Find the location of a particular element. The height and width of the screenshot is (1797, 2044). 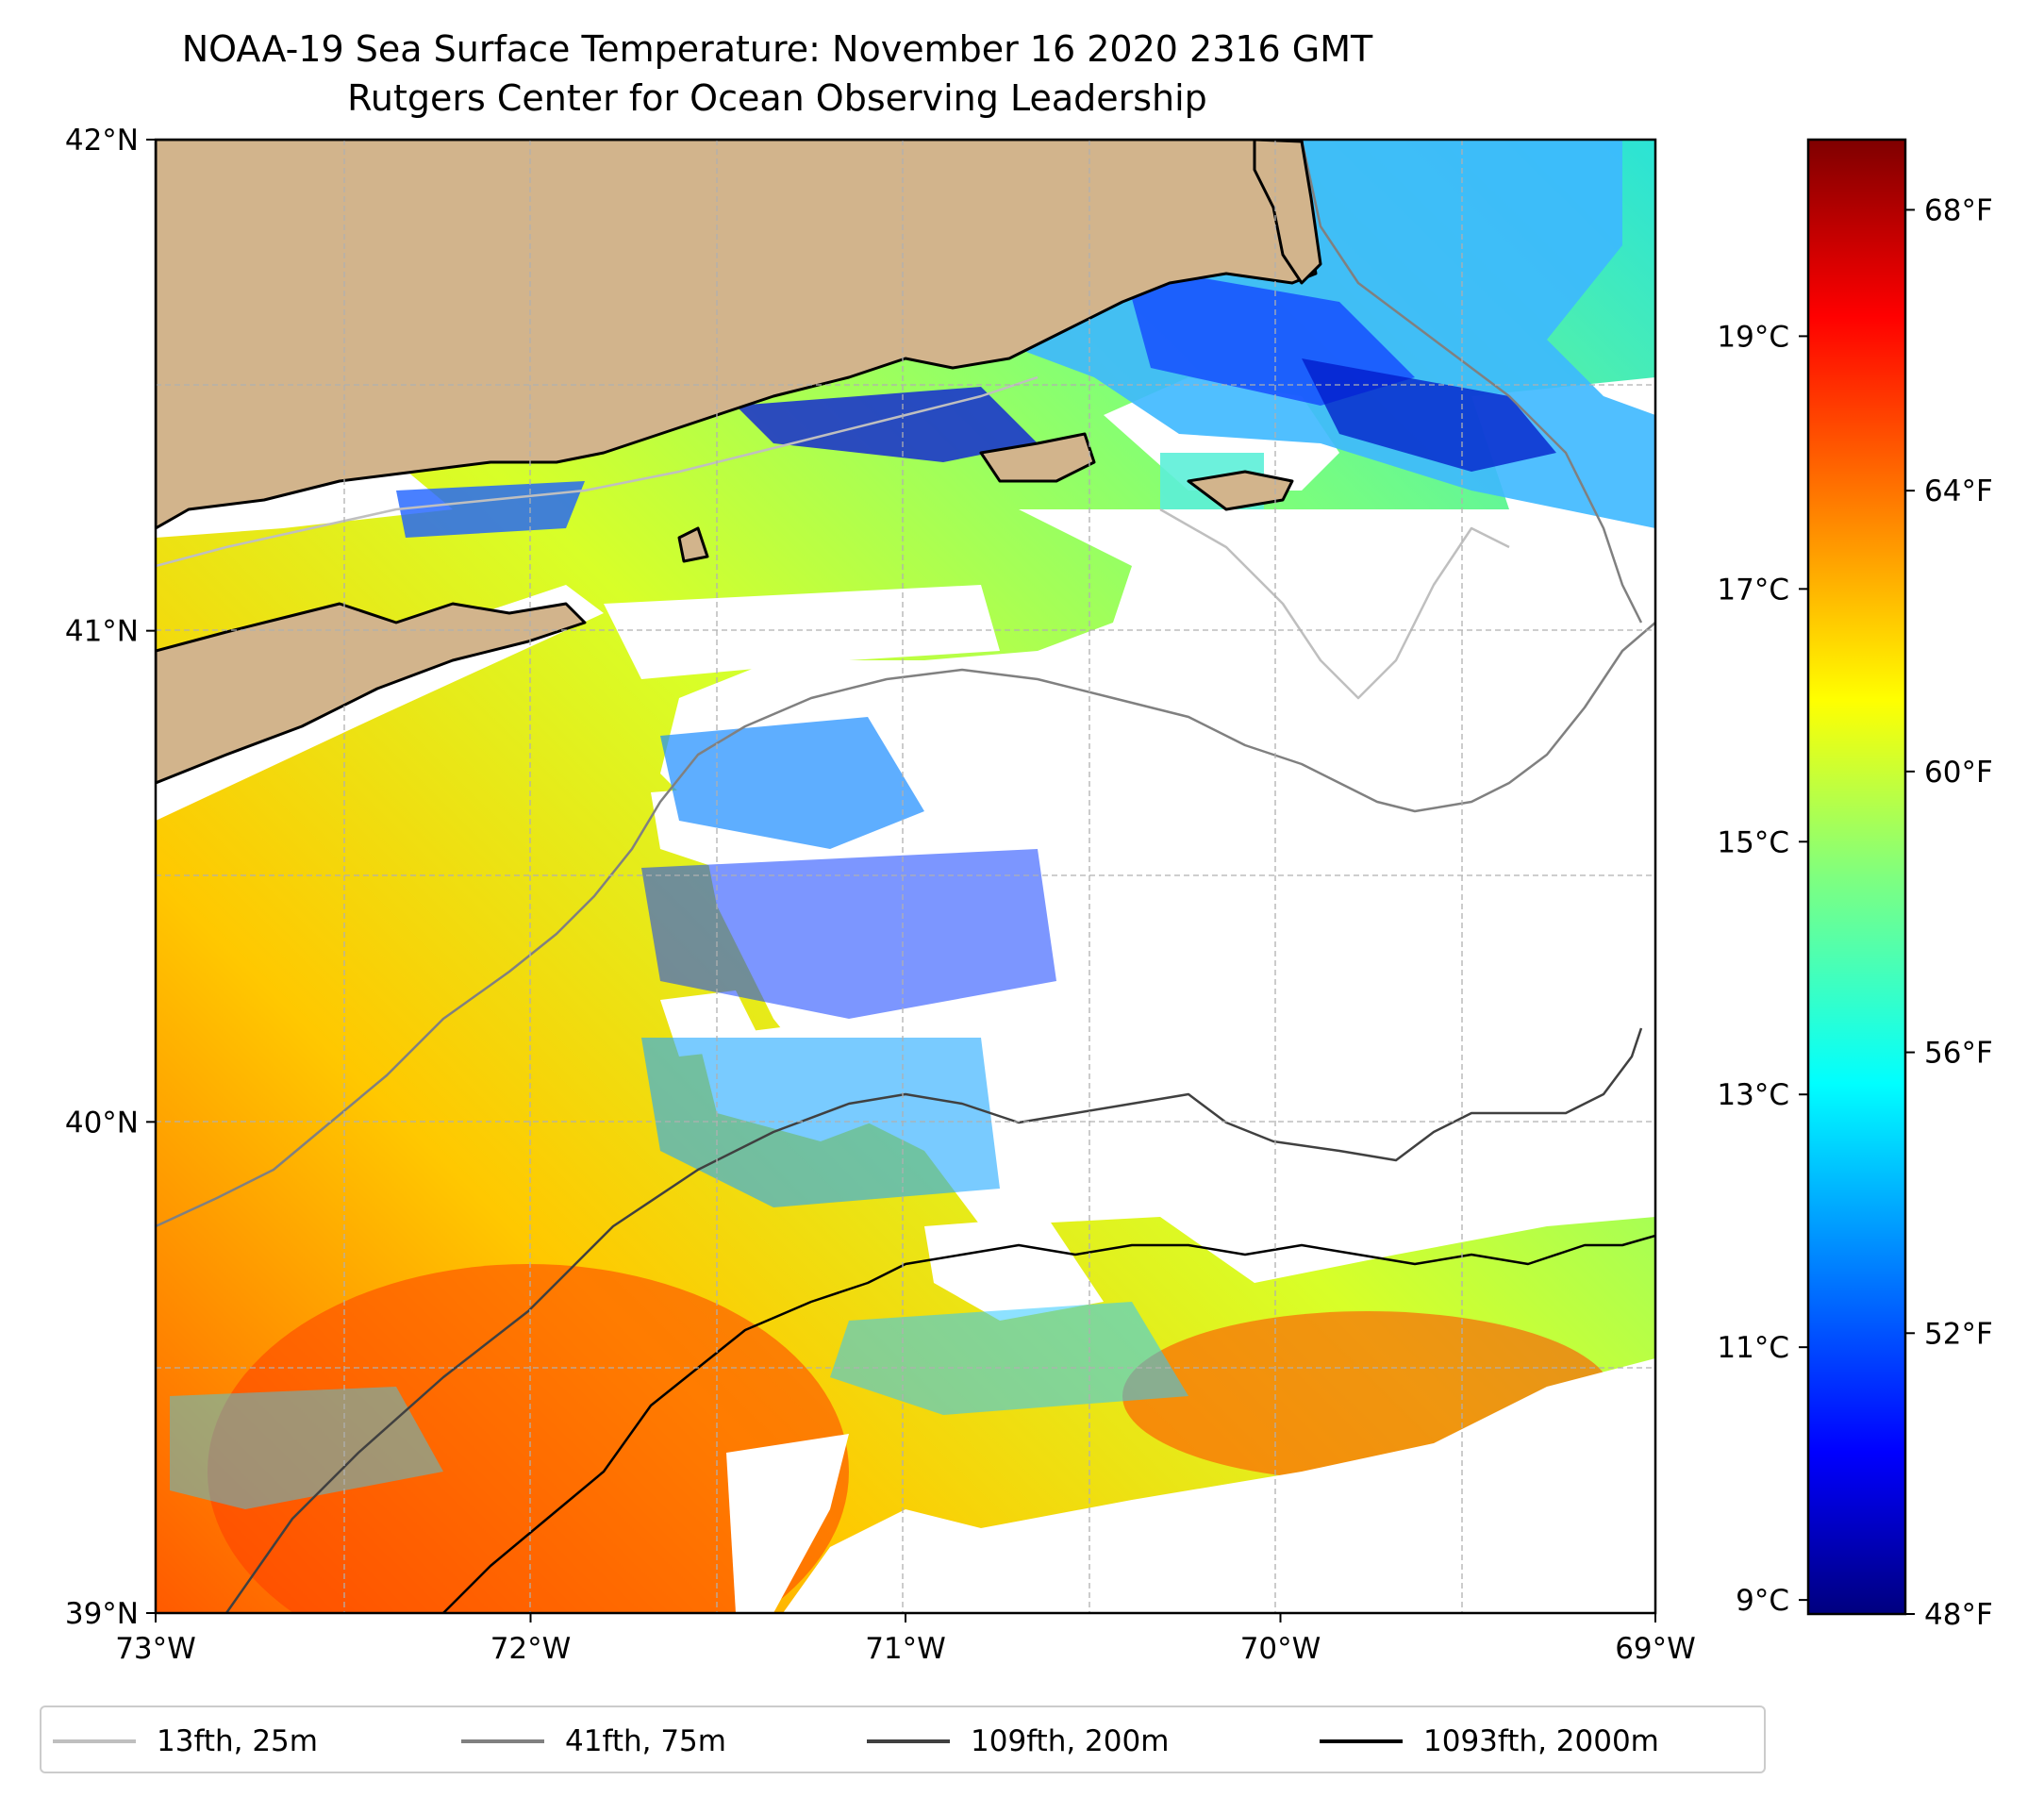

colorbar-c-tick-label: 19°C is located at coordinates (1753, 337).